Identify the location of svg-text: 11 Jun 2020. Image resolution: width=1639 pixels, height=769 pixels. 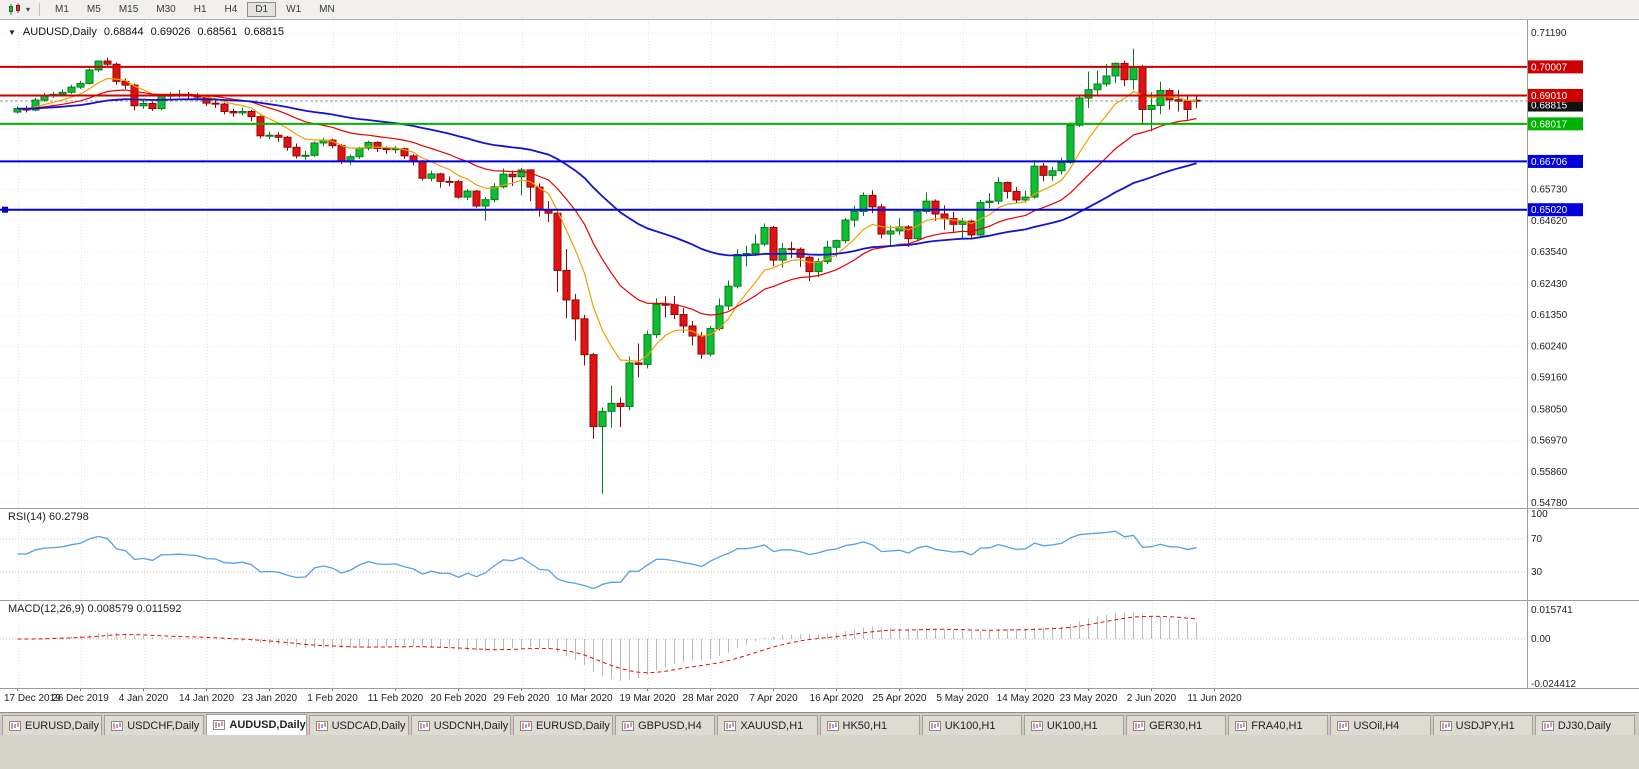
(1214, 698).